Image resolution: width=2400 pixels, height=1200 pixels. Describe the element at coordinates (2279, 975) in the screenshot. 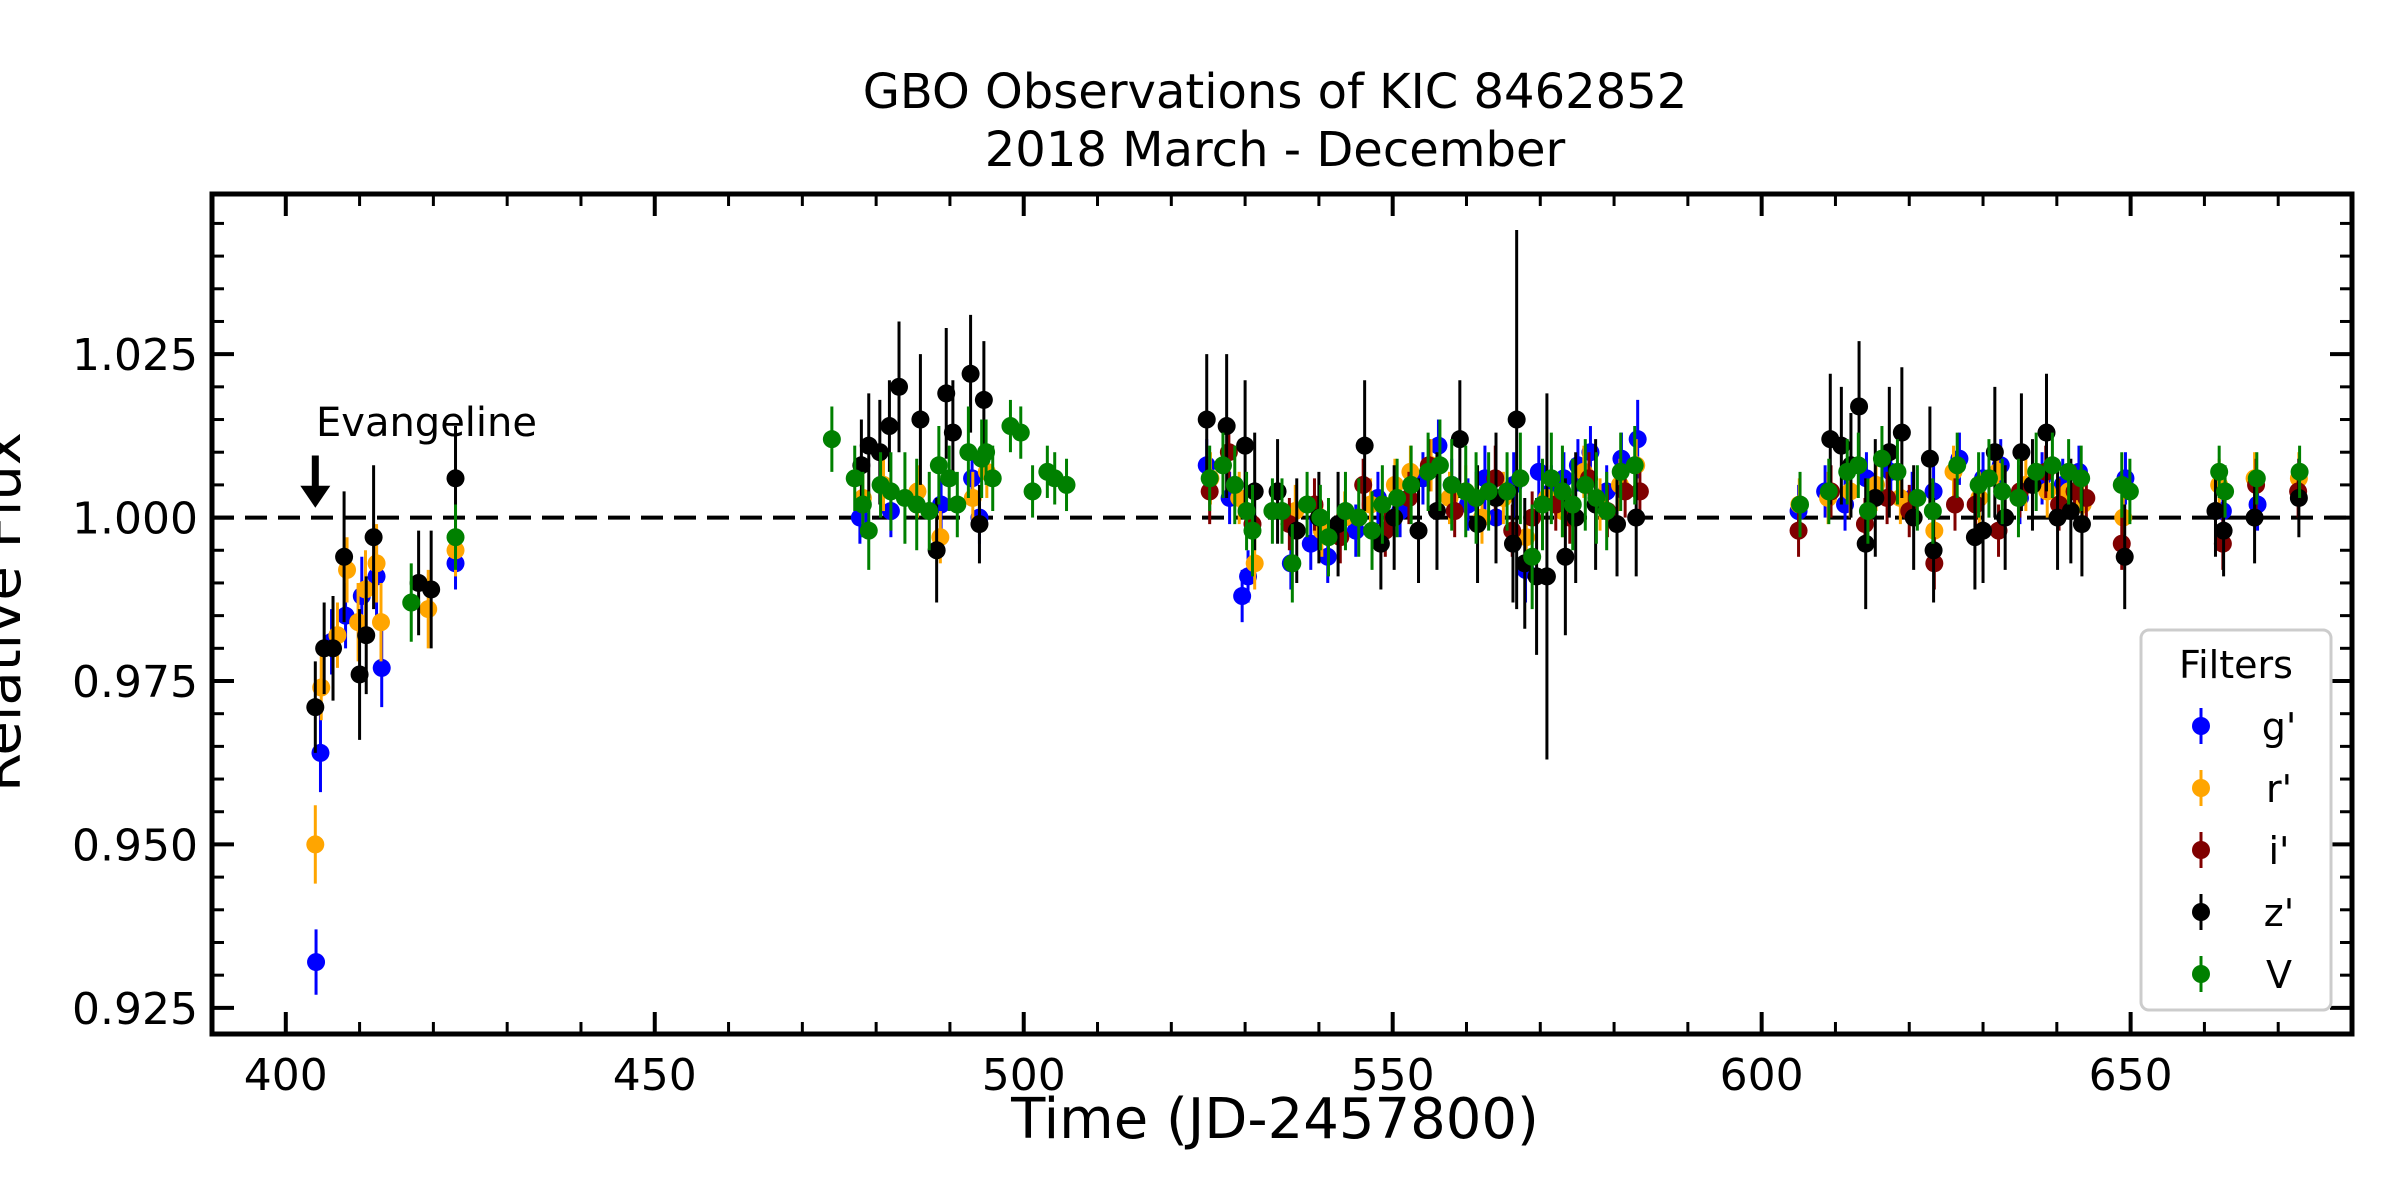

I see `legend-label: V` at that location.